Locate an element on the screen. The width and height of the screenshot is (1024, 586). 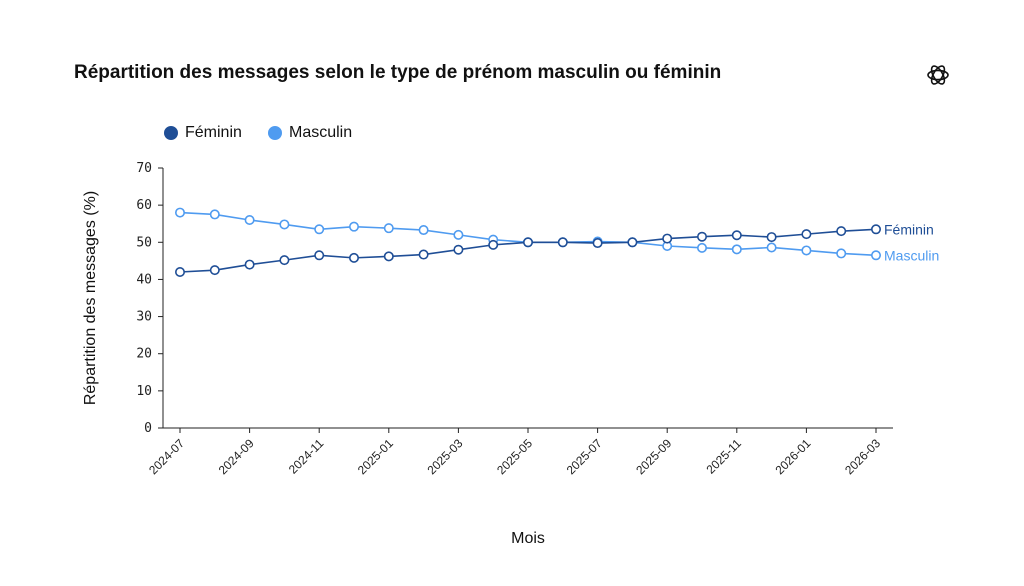
series-feminin: Féminin is located at coordinates (554, 249).